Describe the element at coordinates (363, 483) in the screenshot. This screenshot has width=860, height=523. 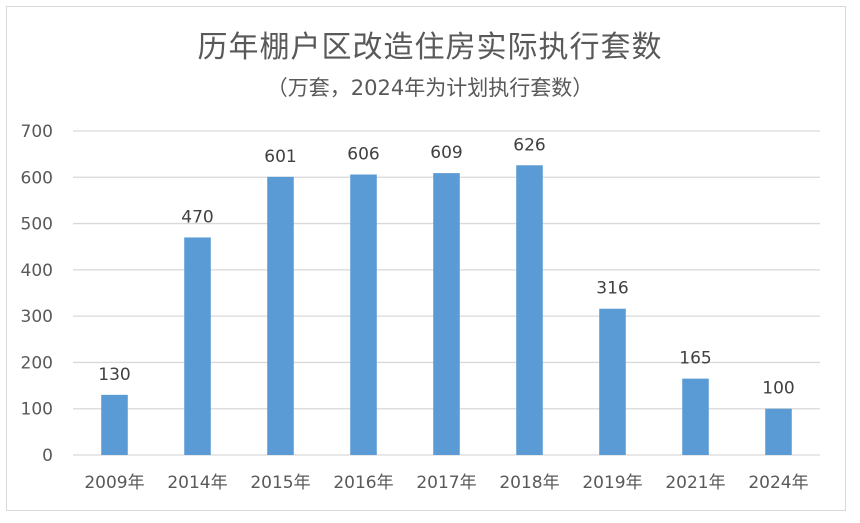
I see `x-tick-label: 2016年` at that location.